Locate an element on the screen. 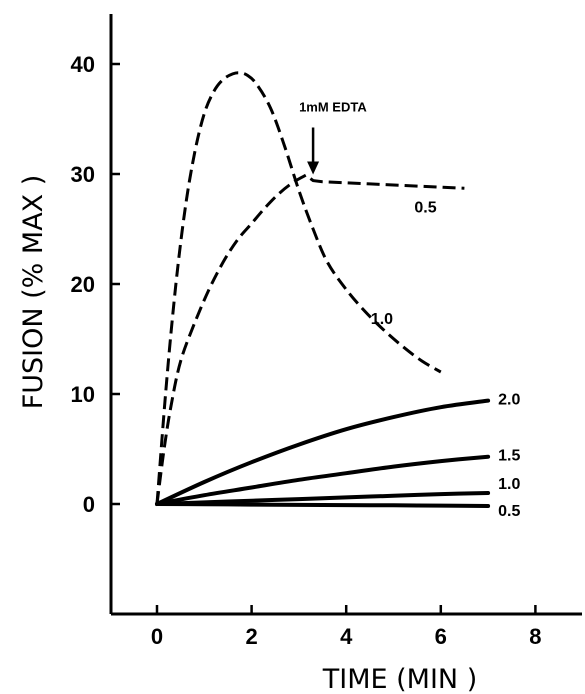  x-tick-label: 6 is located at coordinates (441, 636).